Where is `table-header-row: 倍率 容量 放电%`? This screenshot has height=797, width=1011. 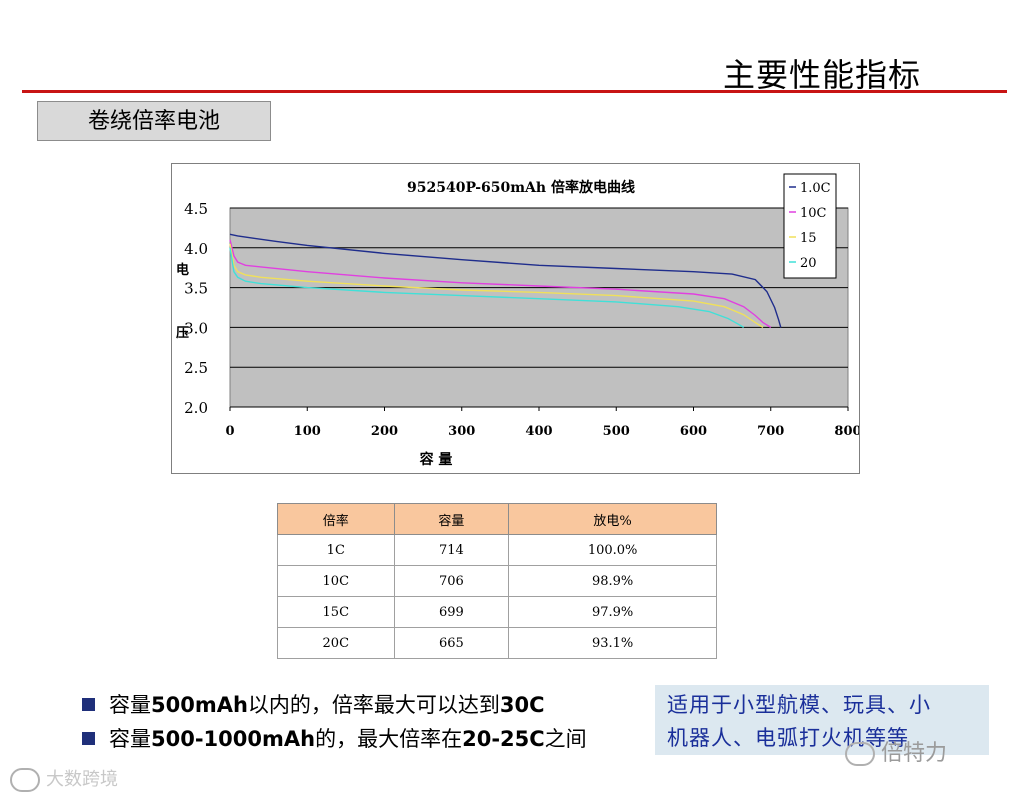 table-header-row: 倍率 容量 放电% is located at coordinates (497, 519).